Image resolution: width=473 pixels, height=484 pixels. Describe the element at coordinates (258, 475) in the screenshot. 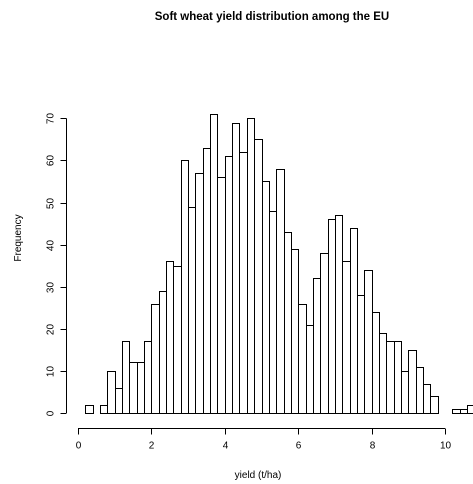

I see `x-axis-label: yield (t/ha)` at that location.